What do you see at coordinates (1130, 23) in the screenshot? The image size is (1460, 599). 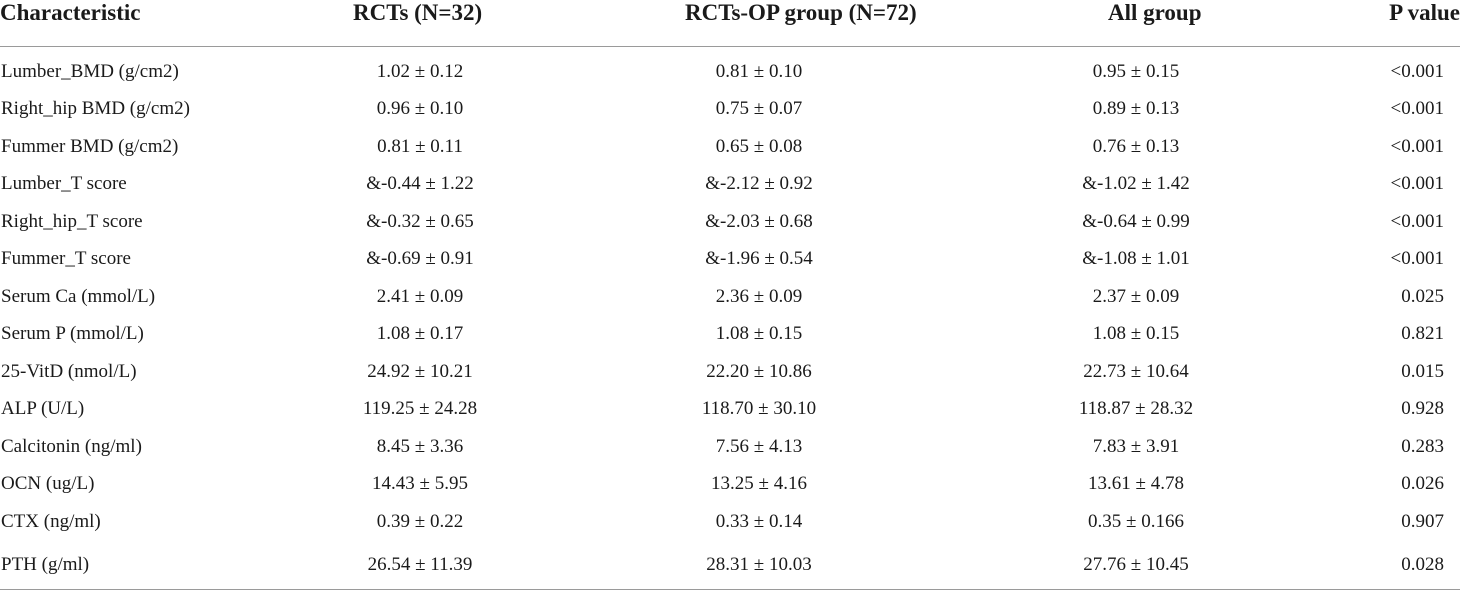 I see `header-all-group: All group` at bounding box center [1130, 23].